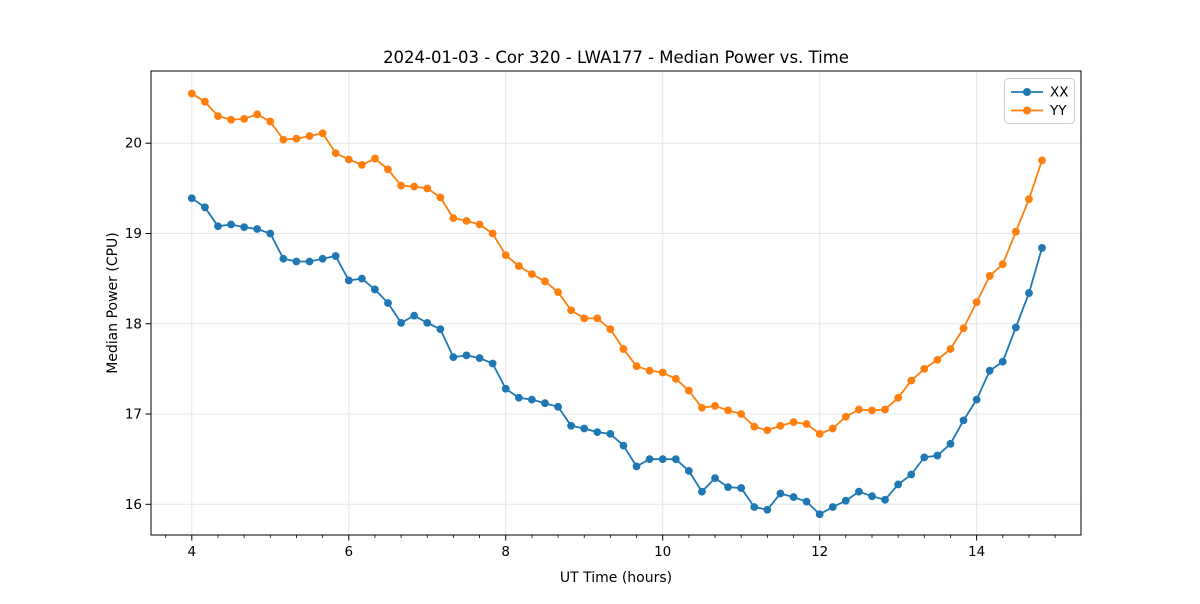 The image size is (1200, 604). What do you see at coordinates (133, 324) in the screenshot?
I see `y-tick-label: 18` at bounding box center [133, 324].